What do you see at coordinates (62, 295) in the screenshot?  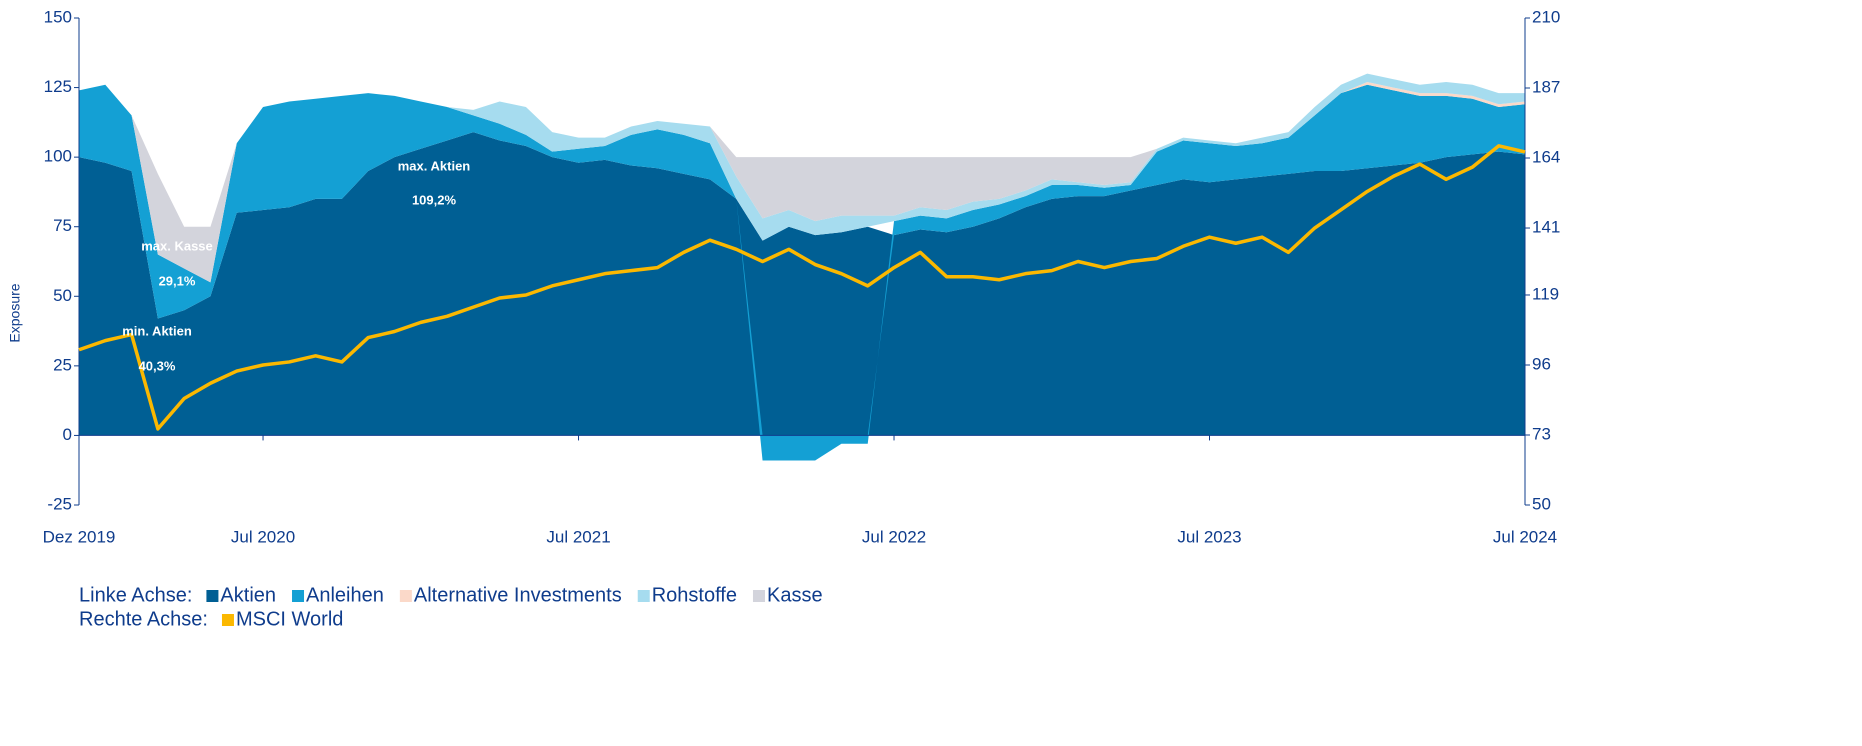 I see `y-tick-label: 50` at bounding box center [62, 295].